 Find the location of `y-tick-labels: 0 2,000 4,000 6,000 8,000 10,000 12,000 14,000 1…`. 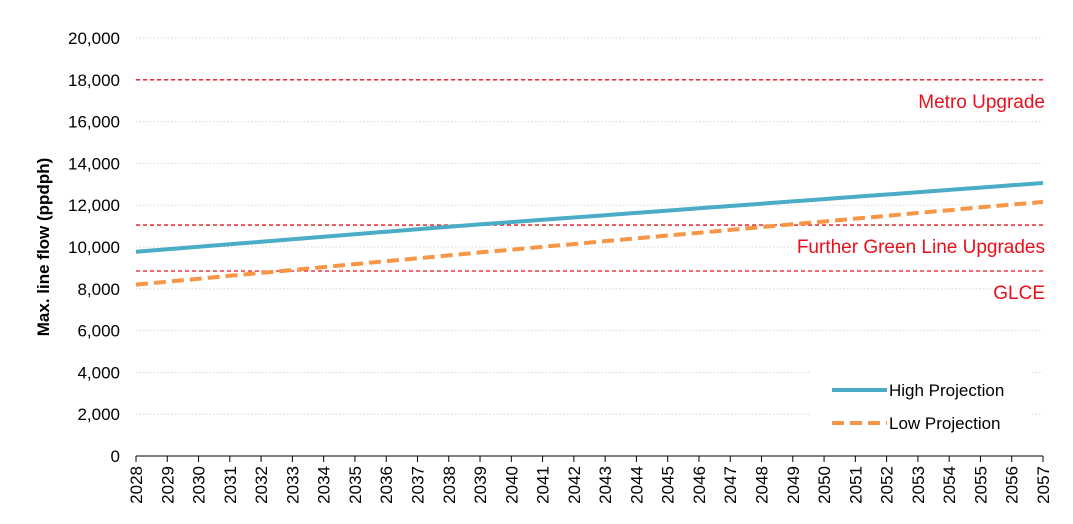

y-tick-labels: 0 2,000 4,000 6,000 8,000 10,000 12,000 14,000 1… is located at coordinates (94, 247).